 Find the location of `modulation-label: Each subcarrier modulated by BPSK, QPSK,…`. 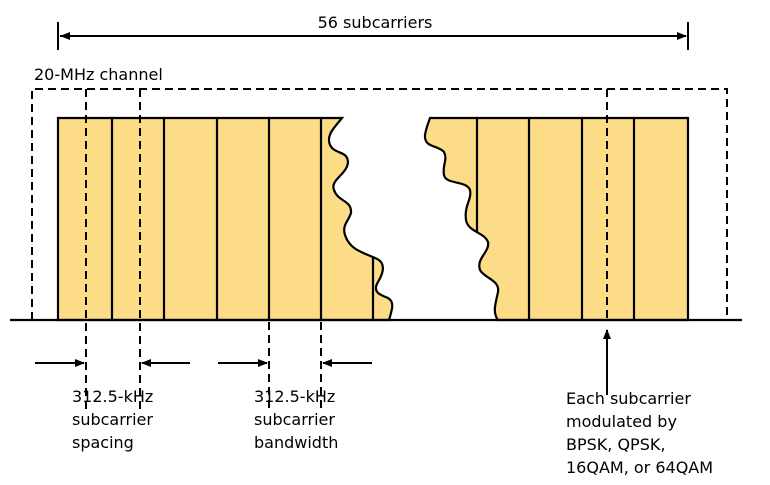

modulation-label: Each subcarrier modulated by BPSK, QPSK,… is located at coordinates (639, 433).